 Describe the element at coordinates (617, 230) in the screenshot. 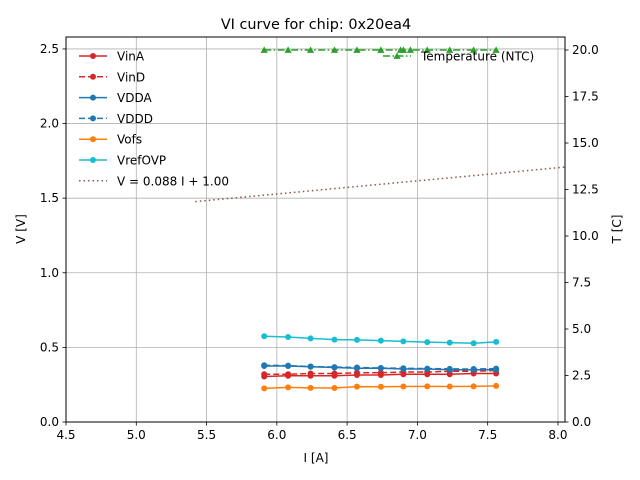

I see `y2-axis-label: T [C]` at that location.